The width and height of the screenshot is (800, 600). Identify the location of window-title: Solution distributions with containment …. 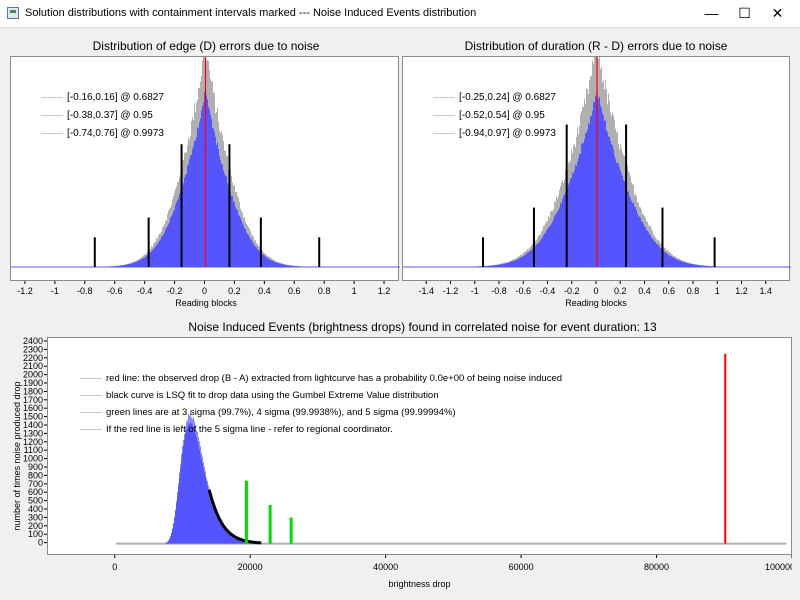
(251, 13).